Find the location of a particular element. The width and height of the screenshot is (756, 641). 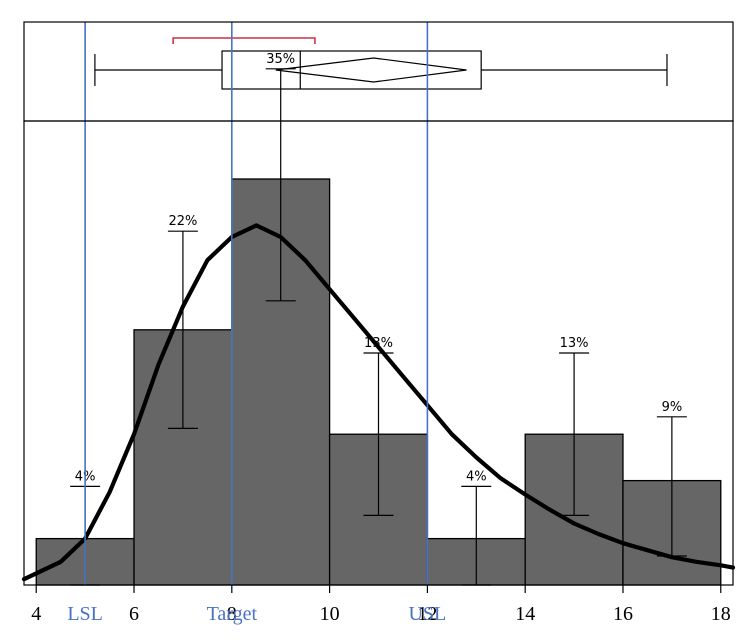

boxplot-mean-diamond is located at coordinates (371, 70).